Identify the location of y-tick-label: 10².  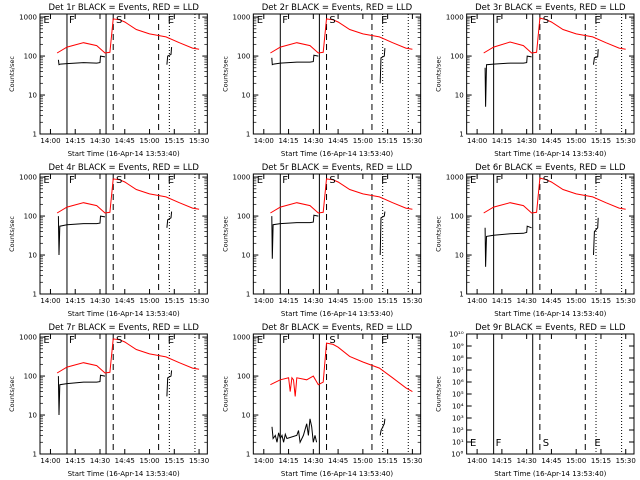
(458, 431).